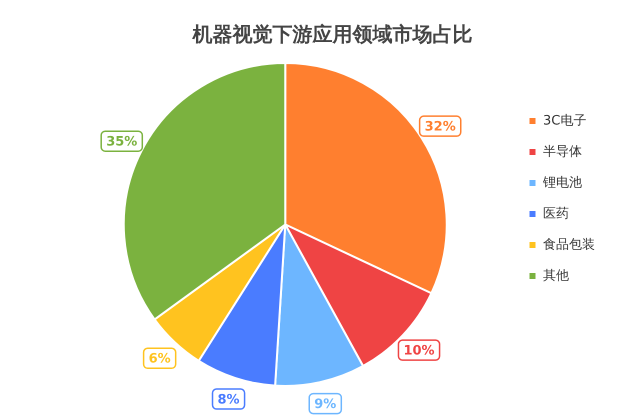  I want to click on legend-label: 食品包装, so click(569, 244).